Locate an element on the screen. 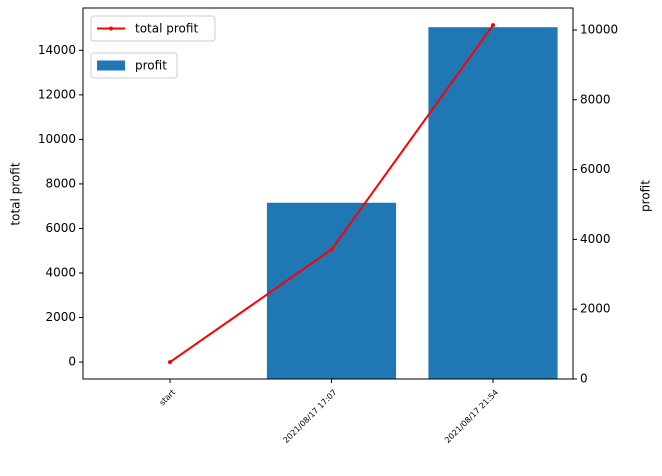 This screenshot has height=476, width=662. y-axis-label: total profit is located at coordinates (16, 193).